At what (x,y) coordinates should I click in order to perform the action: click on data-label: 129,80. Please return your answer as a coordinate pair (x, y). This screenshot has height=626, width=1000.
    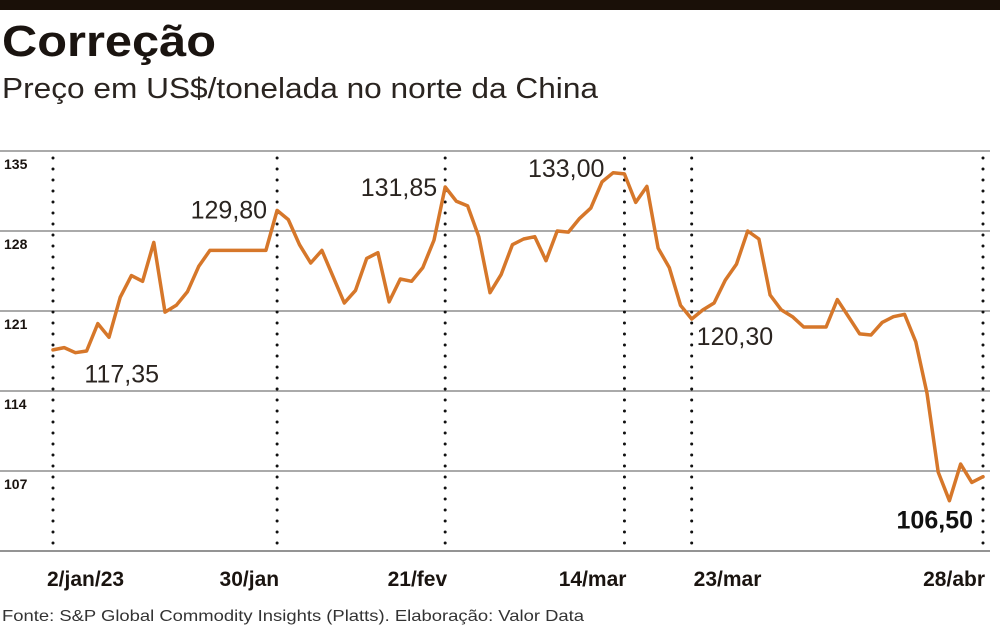
    Looking at the image, I should click on (229, 210).